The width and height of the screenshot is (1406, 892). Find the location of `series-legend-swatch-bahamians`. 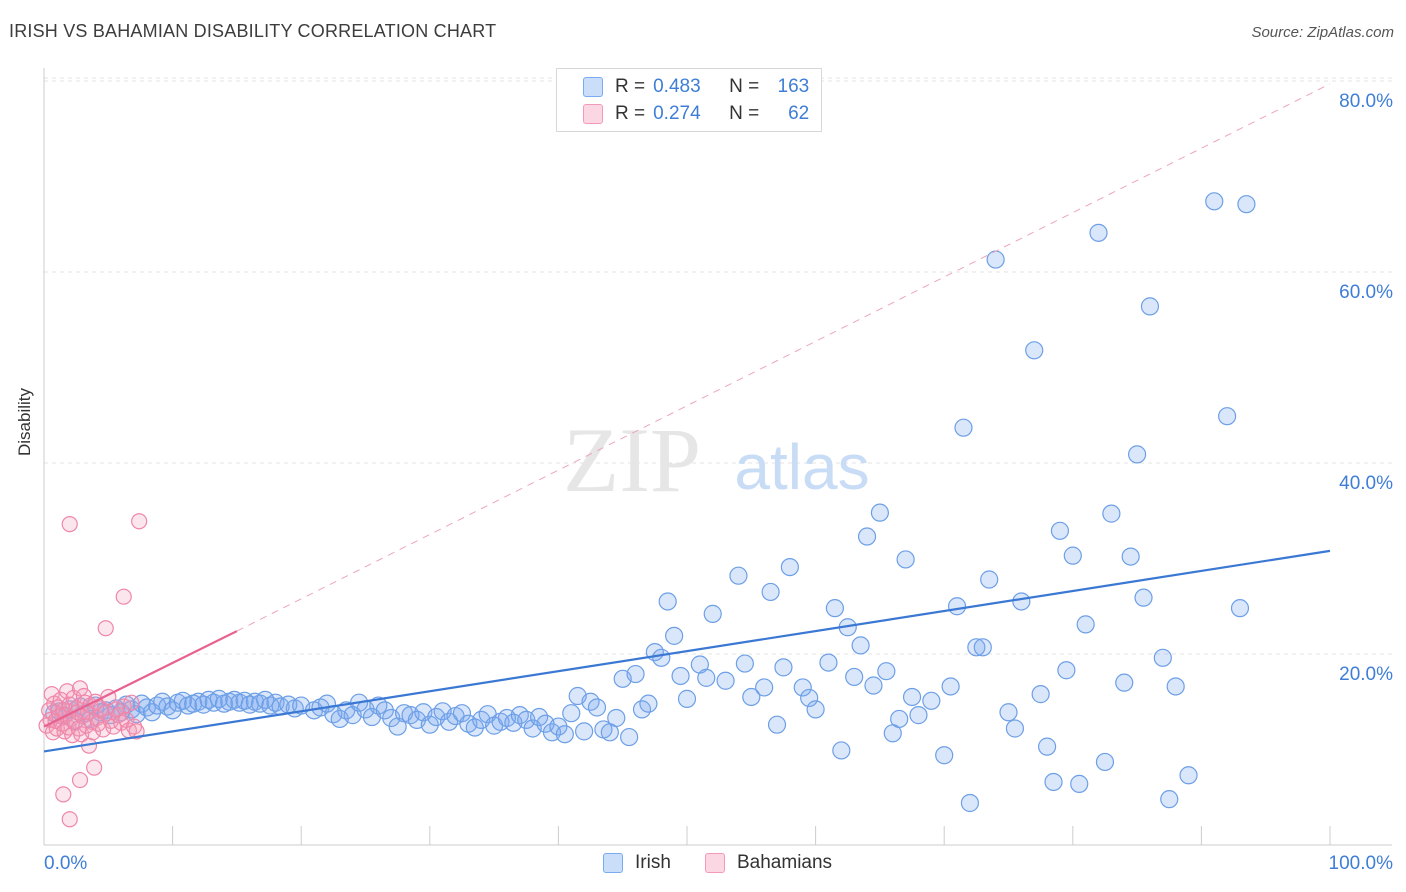

series-legend-swatch-bahamians is located at coordinates (715, 863).